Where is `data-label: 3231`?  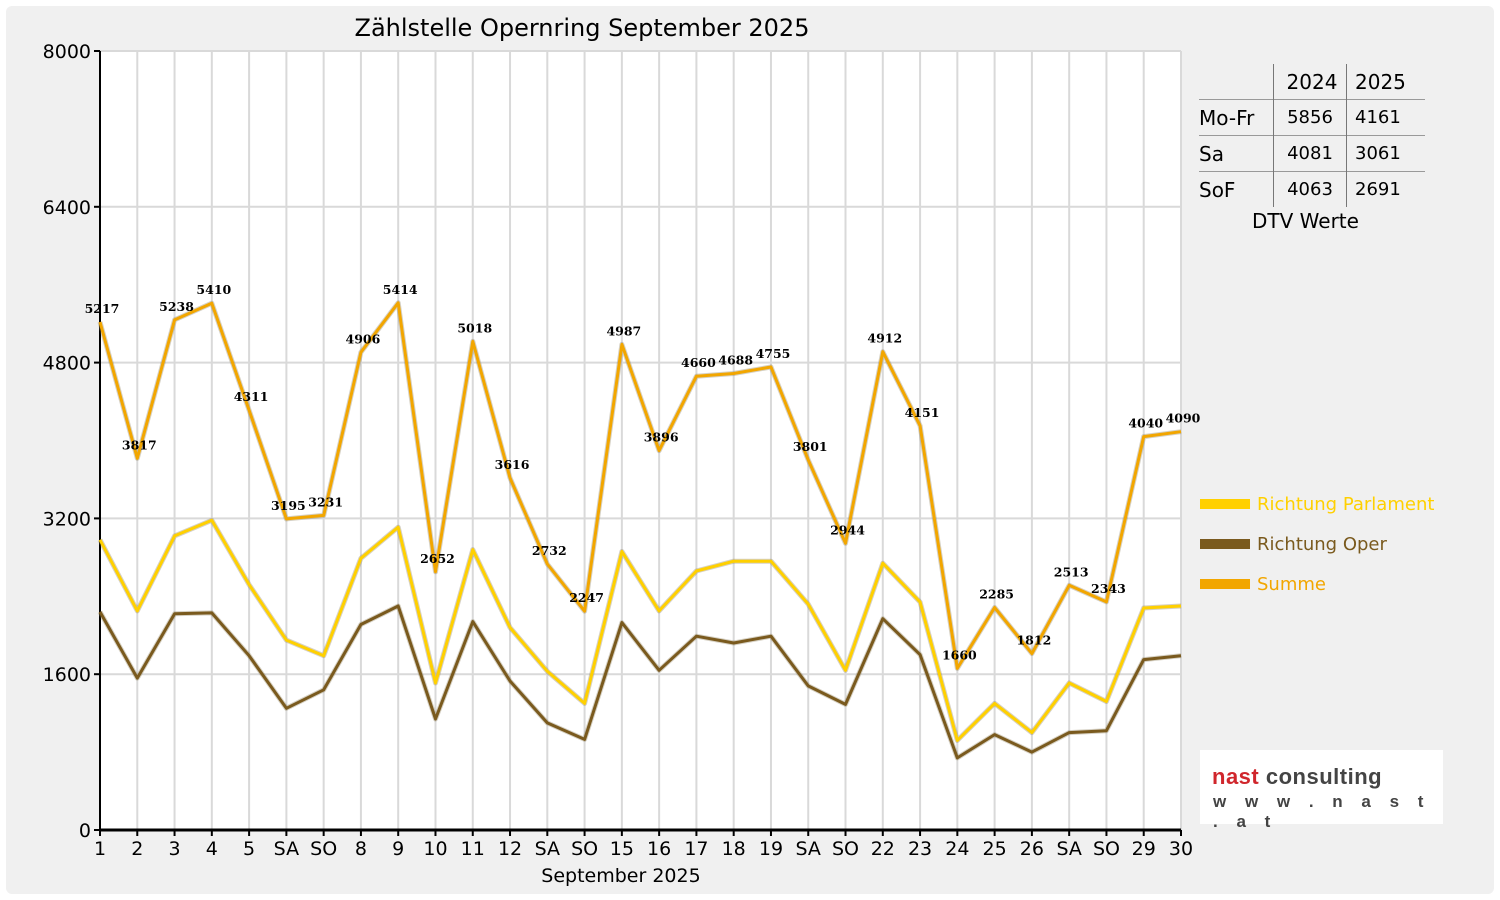
data-label: 3231 is located at coordinates (325, 501).